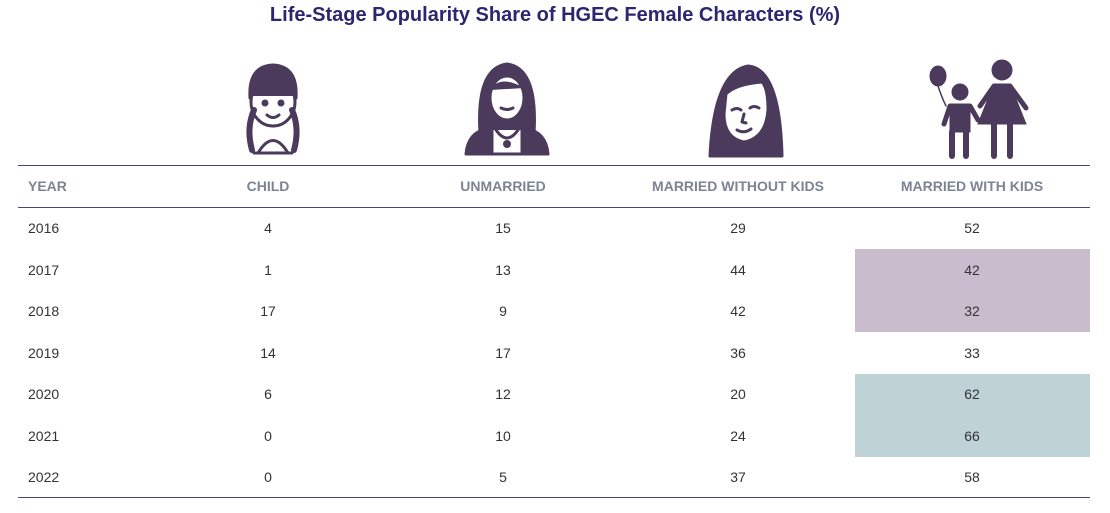 This screenshot has width=1110, height=513. What do you see at coordinates (503, 352) in the screenshot?
I see `cell-unmarried: 17` at bounding box center [503, 352].